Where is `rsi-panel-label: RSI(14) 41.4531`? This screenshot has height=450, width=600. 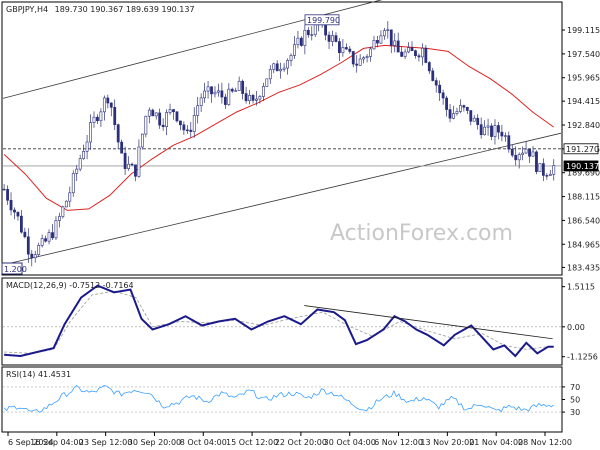 rsi-panel-label: RSI(14) 41.4531 is located at coordinates (38, 374).